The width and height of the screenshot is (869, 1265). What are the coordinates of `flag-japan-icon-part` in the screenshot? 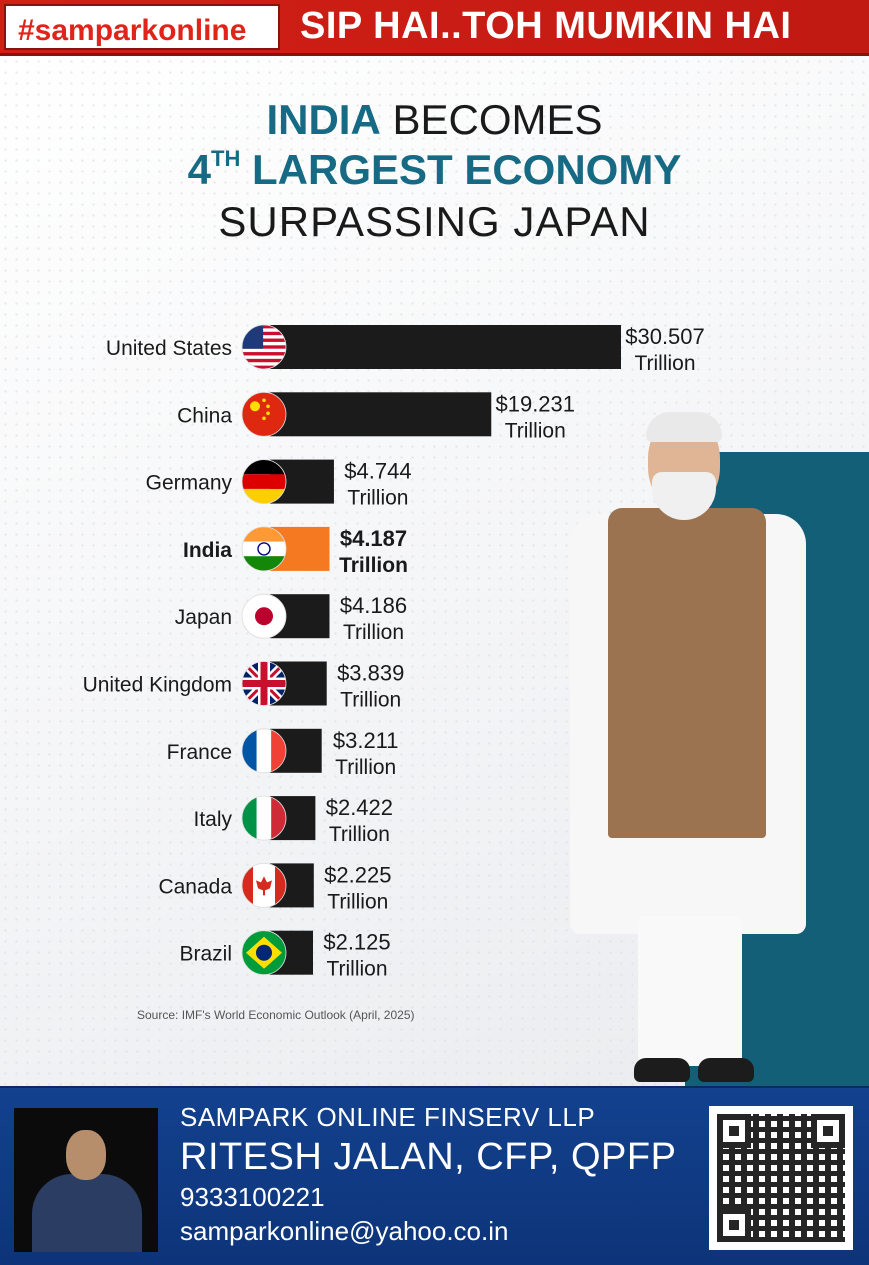 It's located at (264, 616).